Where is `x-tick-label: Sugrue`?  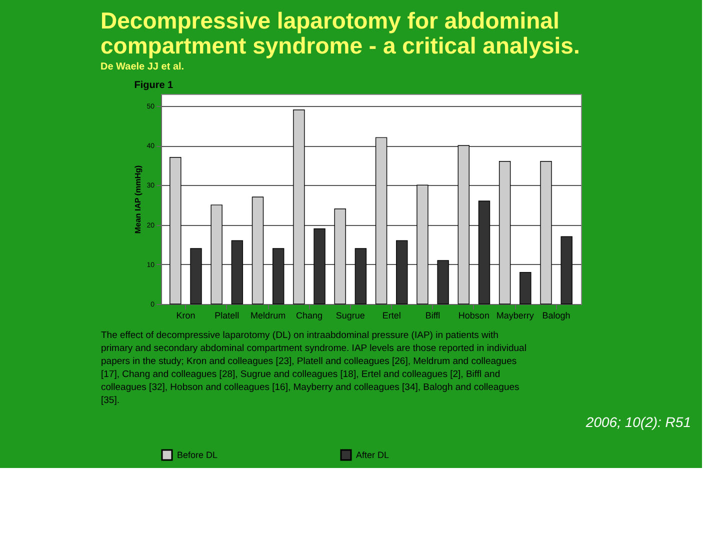
x-tick-label: Sugrue is located at coordinates (350, 315).